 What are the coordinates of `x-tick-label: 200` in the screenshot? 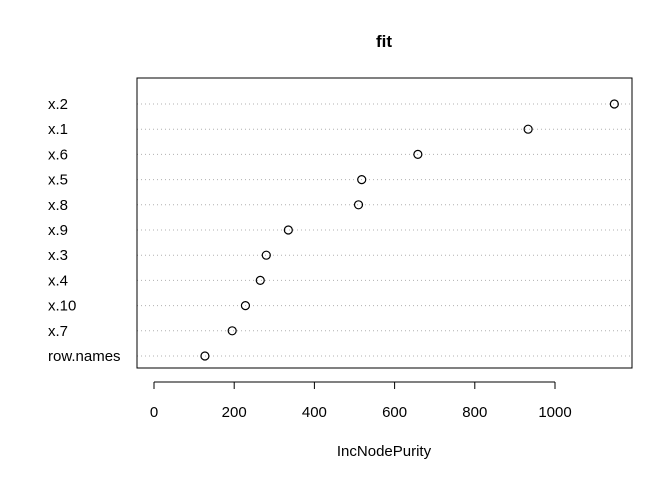 It's located at (234, 412).